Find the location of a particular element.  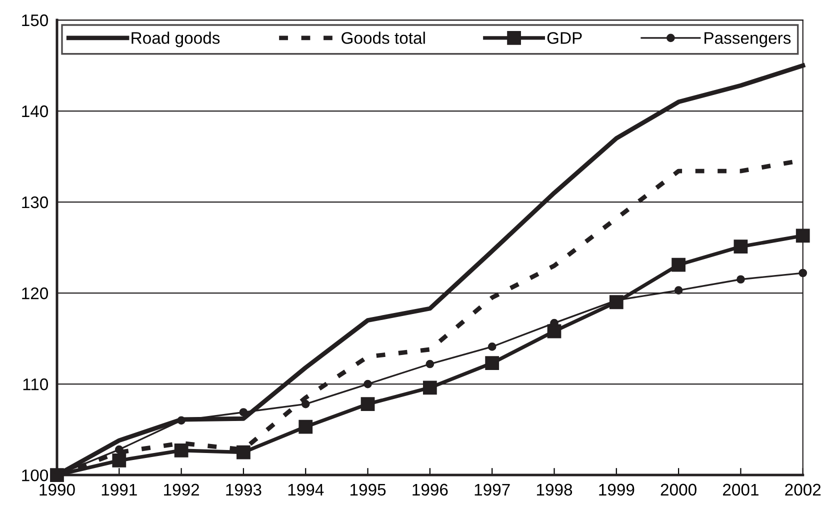

x-tick-label: 1991 is located at coordinates (119, 490).